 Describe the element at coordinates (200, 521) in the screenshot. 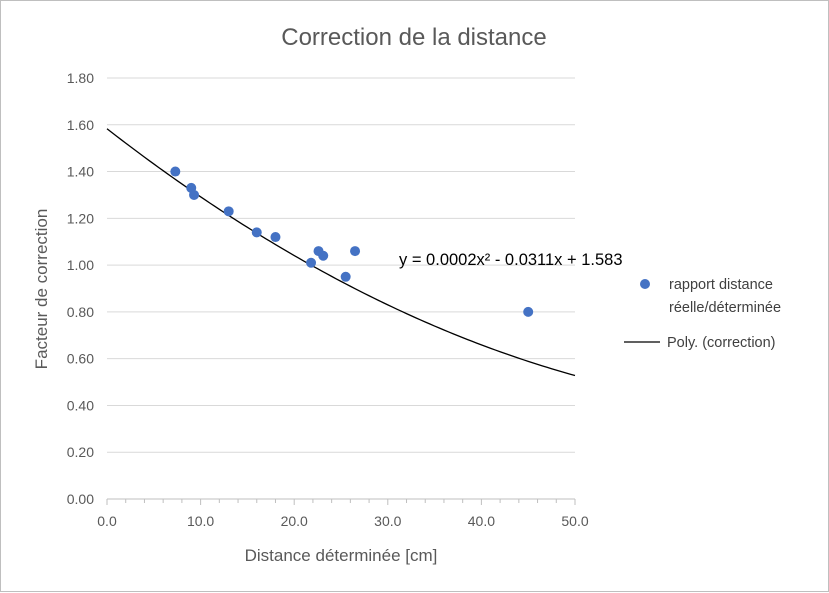

I see `x-tick-label: 10.0` at that location.